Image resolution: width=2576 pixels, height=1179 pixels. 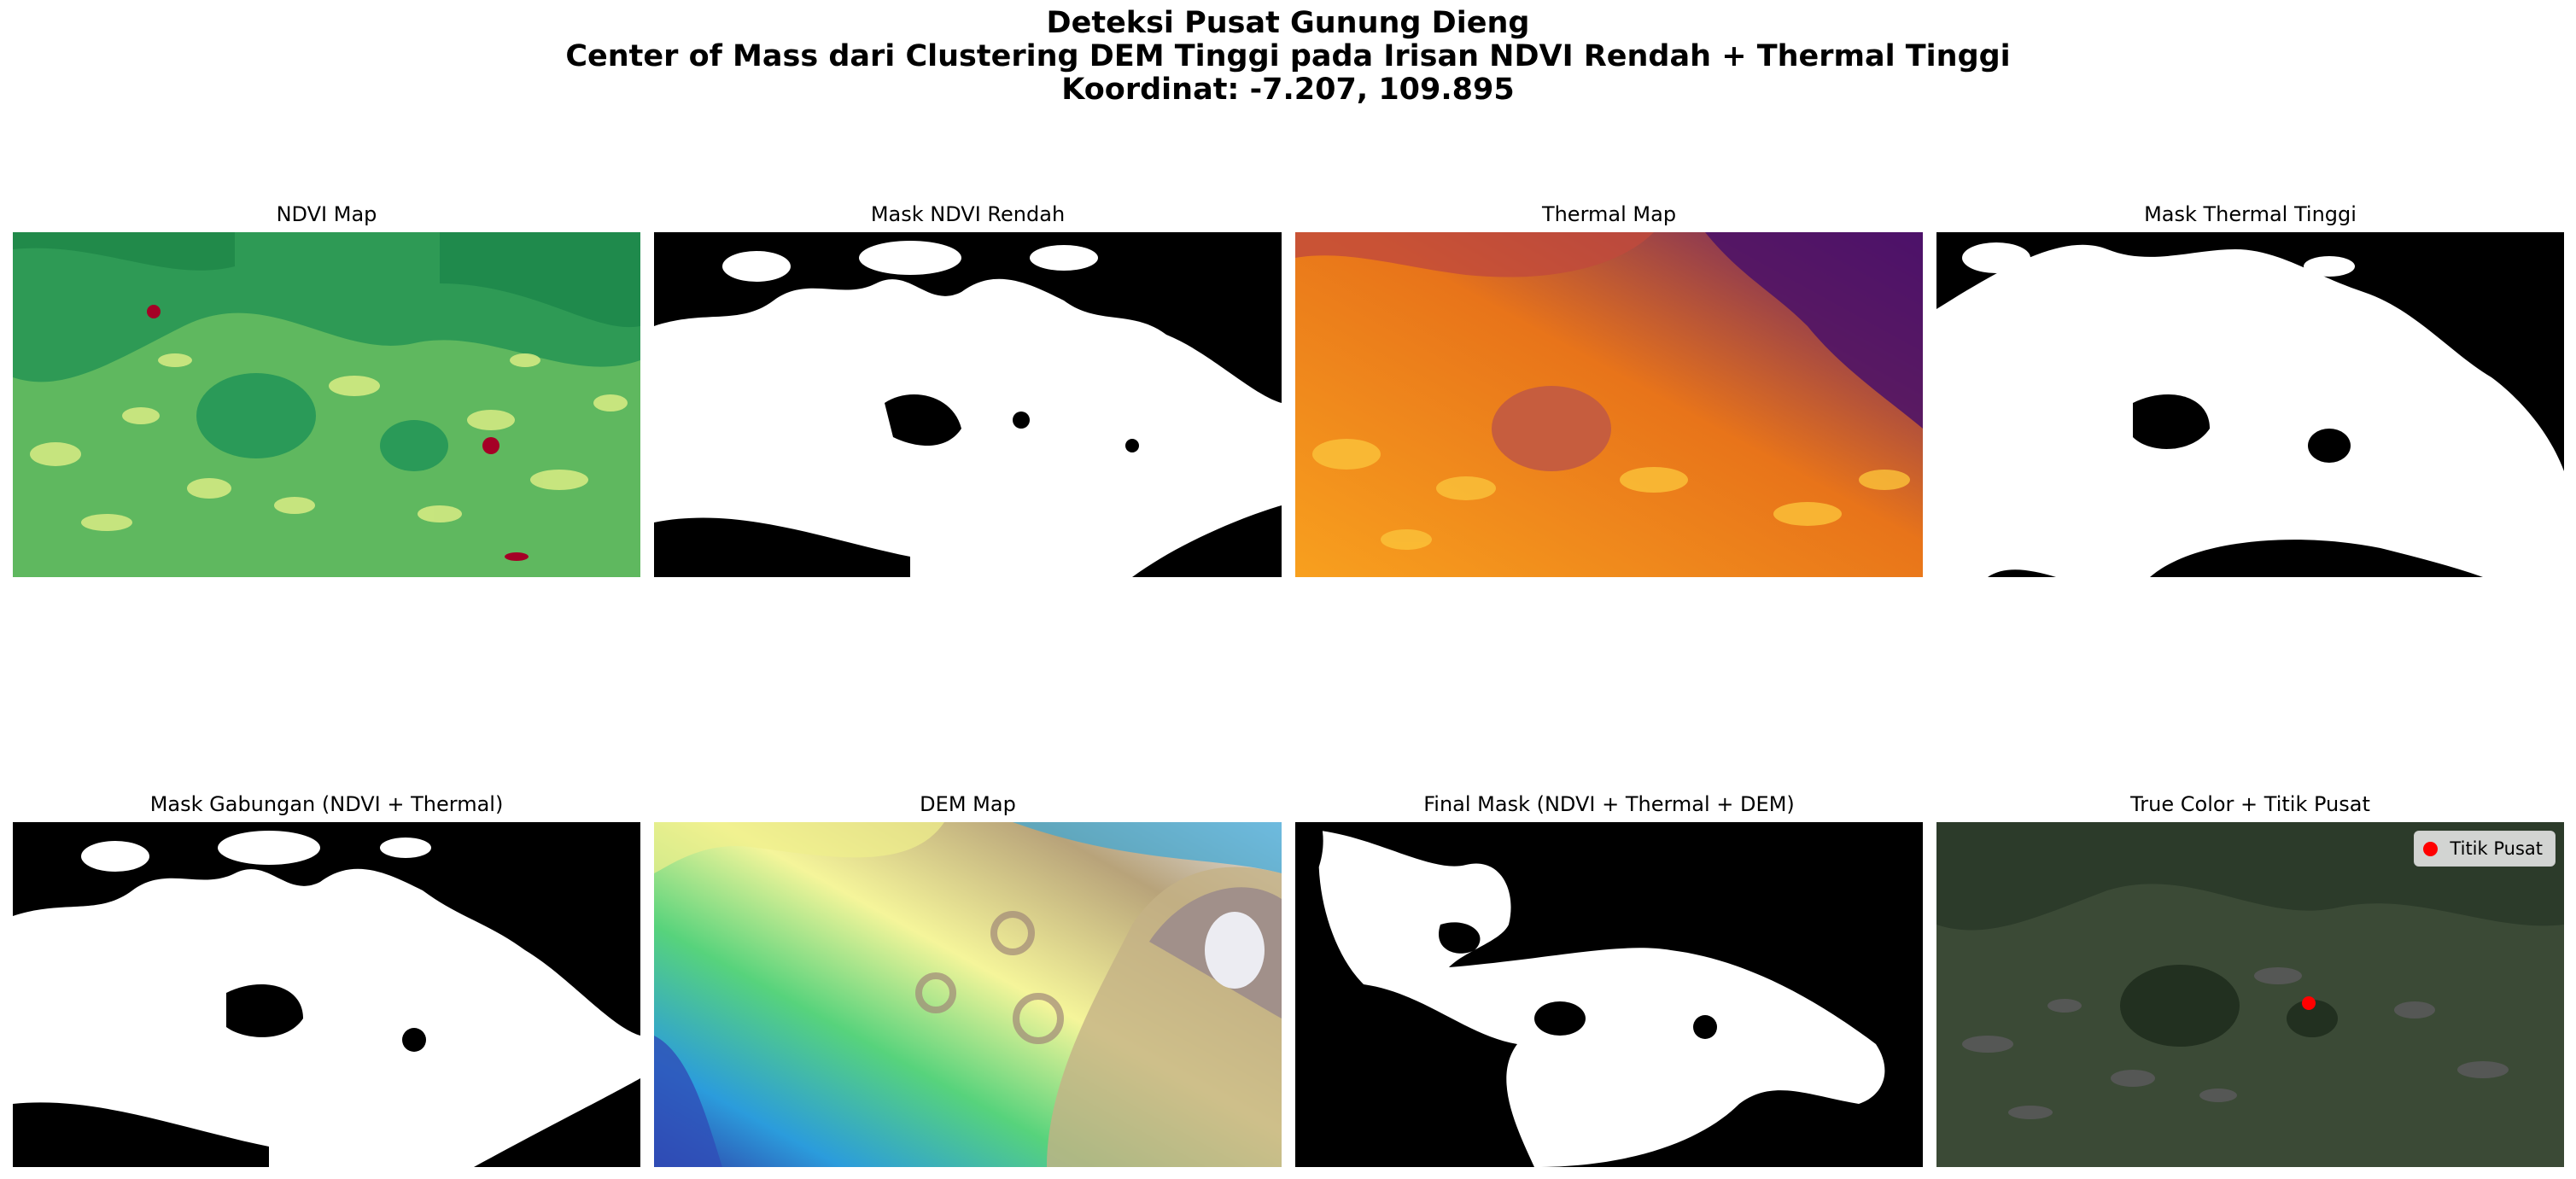 What do you see at coordinates (968, 994) in the screenshot?
I see `dem-map-image` at bounding box center [968, 994].